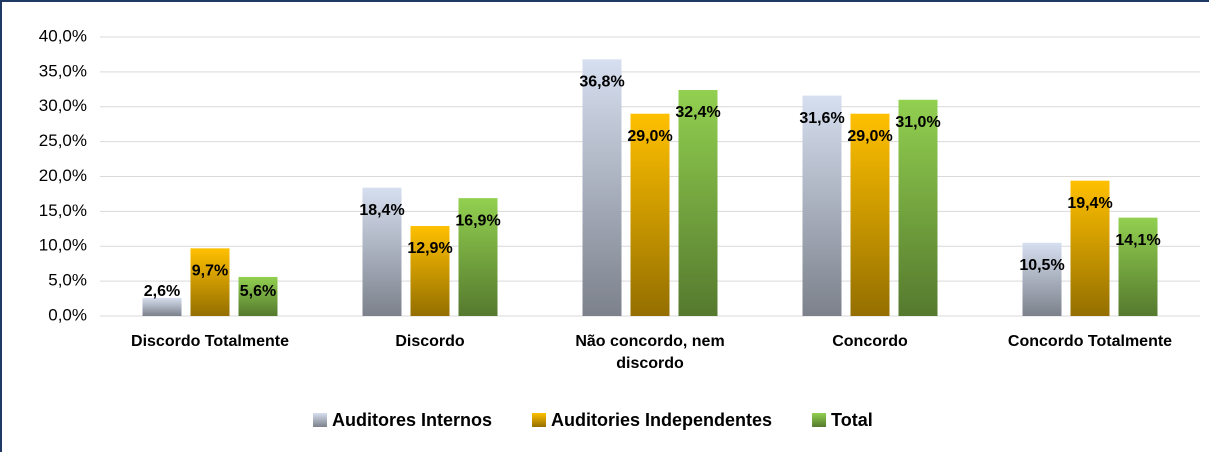 This screenshot has height=452, width=1209. Describe the element at coordinates (917, 122) in the screenshot. I see `data-label: 31,0%` at that location.